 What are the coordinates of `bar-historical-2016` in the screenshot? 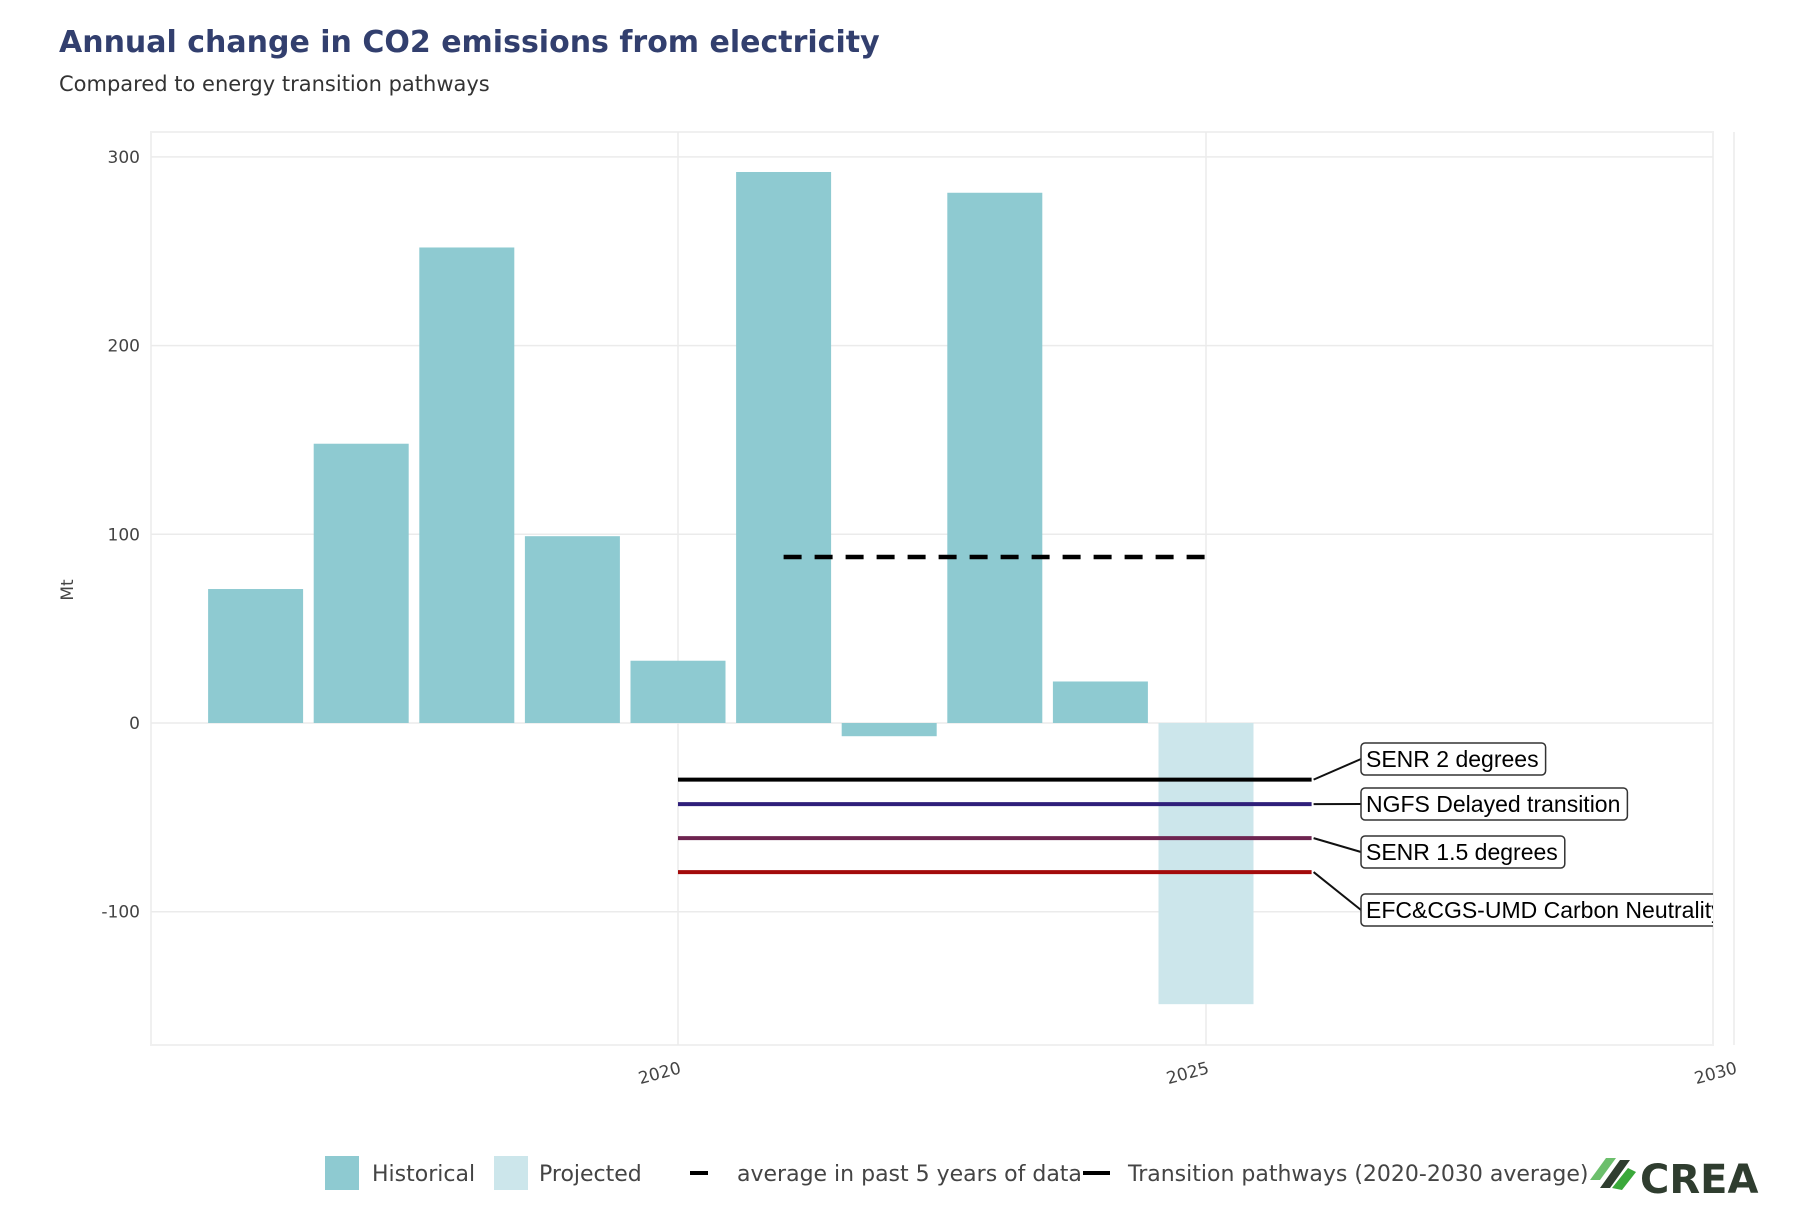 It's located at (256, 656).